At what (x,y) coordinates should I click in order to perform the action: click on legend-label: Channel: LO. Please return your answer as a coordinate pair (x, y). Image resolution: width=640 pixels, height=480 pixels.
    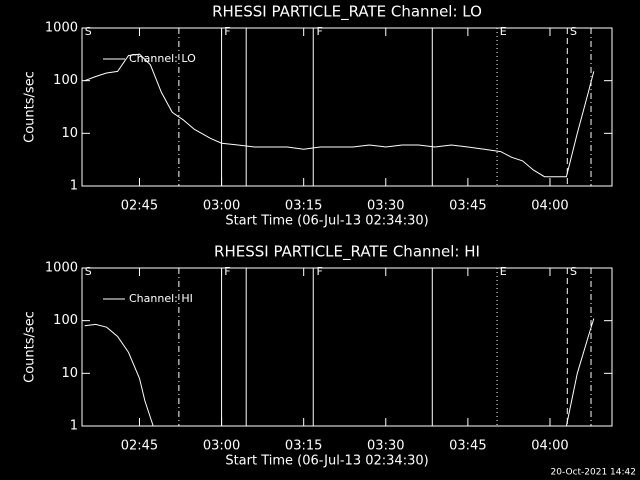
    Looking at the image, I should click on (162, 58).